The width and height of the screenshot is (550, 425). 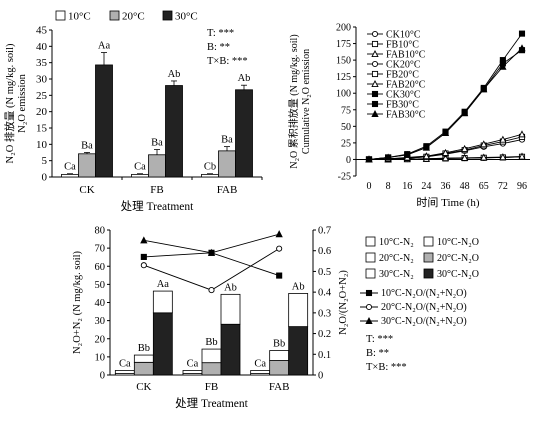 What do you see at coordinates (458, 242) in the screenshot?
I see `legend-label: 10°C-N₂O` at bounding box center [458, 242].